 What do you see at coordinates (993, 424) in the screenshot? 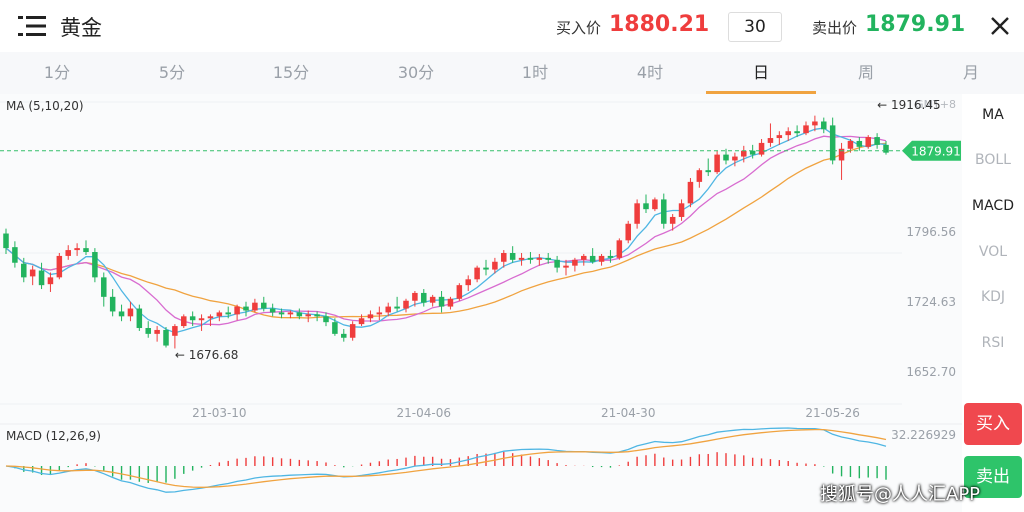
I see `buy-button: 买入` at bounding box center [993, 424].